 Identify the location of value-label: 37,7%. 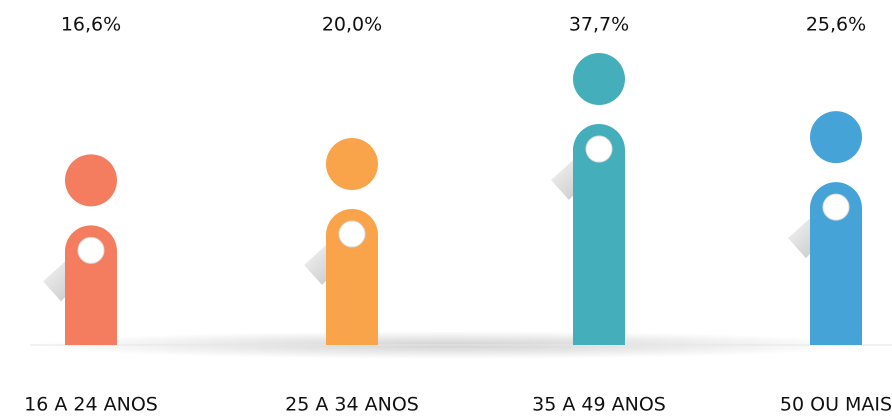
(599, 25).